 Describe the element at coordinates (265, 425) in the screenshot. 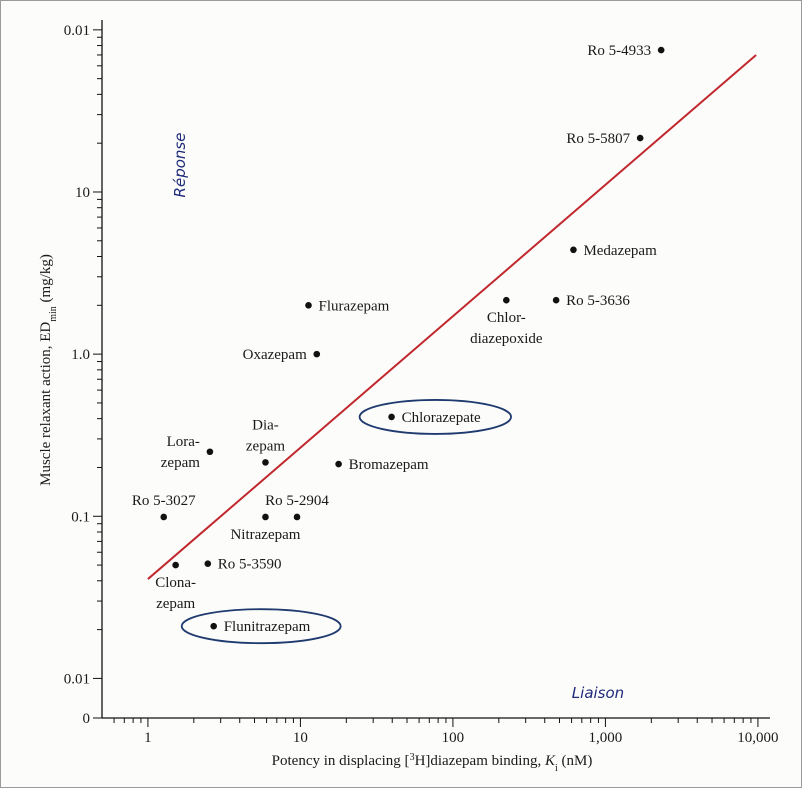

I see `point-label: Dia-` at that location.